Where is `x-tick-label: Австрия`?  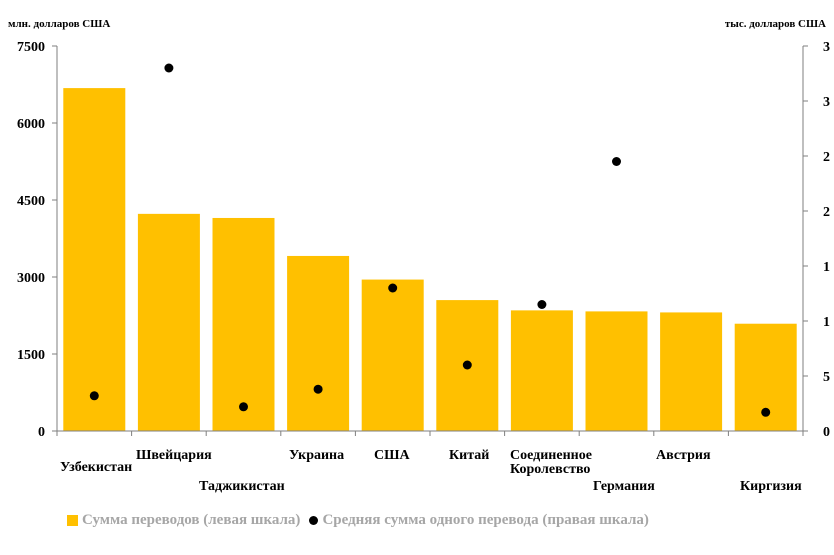 x-tick-label: Австрия is located at coordinates (683, 455).